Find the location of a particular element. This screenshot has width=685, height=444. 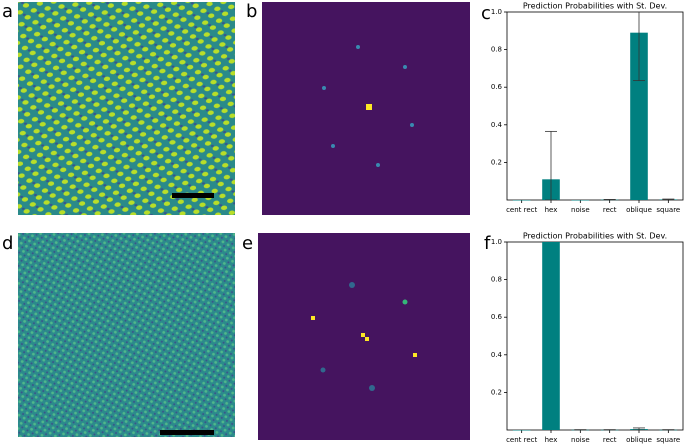

panel-label: f is located at coordinates (487, 243).